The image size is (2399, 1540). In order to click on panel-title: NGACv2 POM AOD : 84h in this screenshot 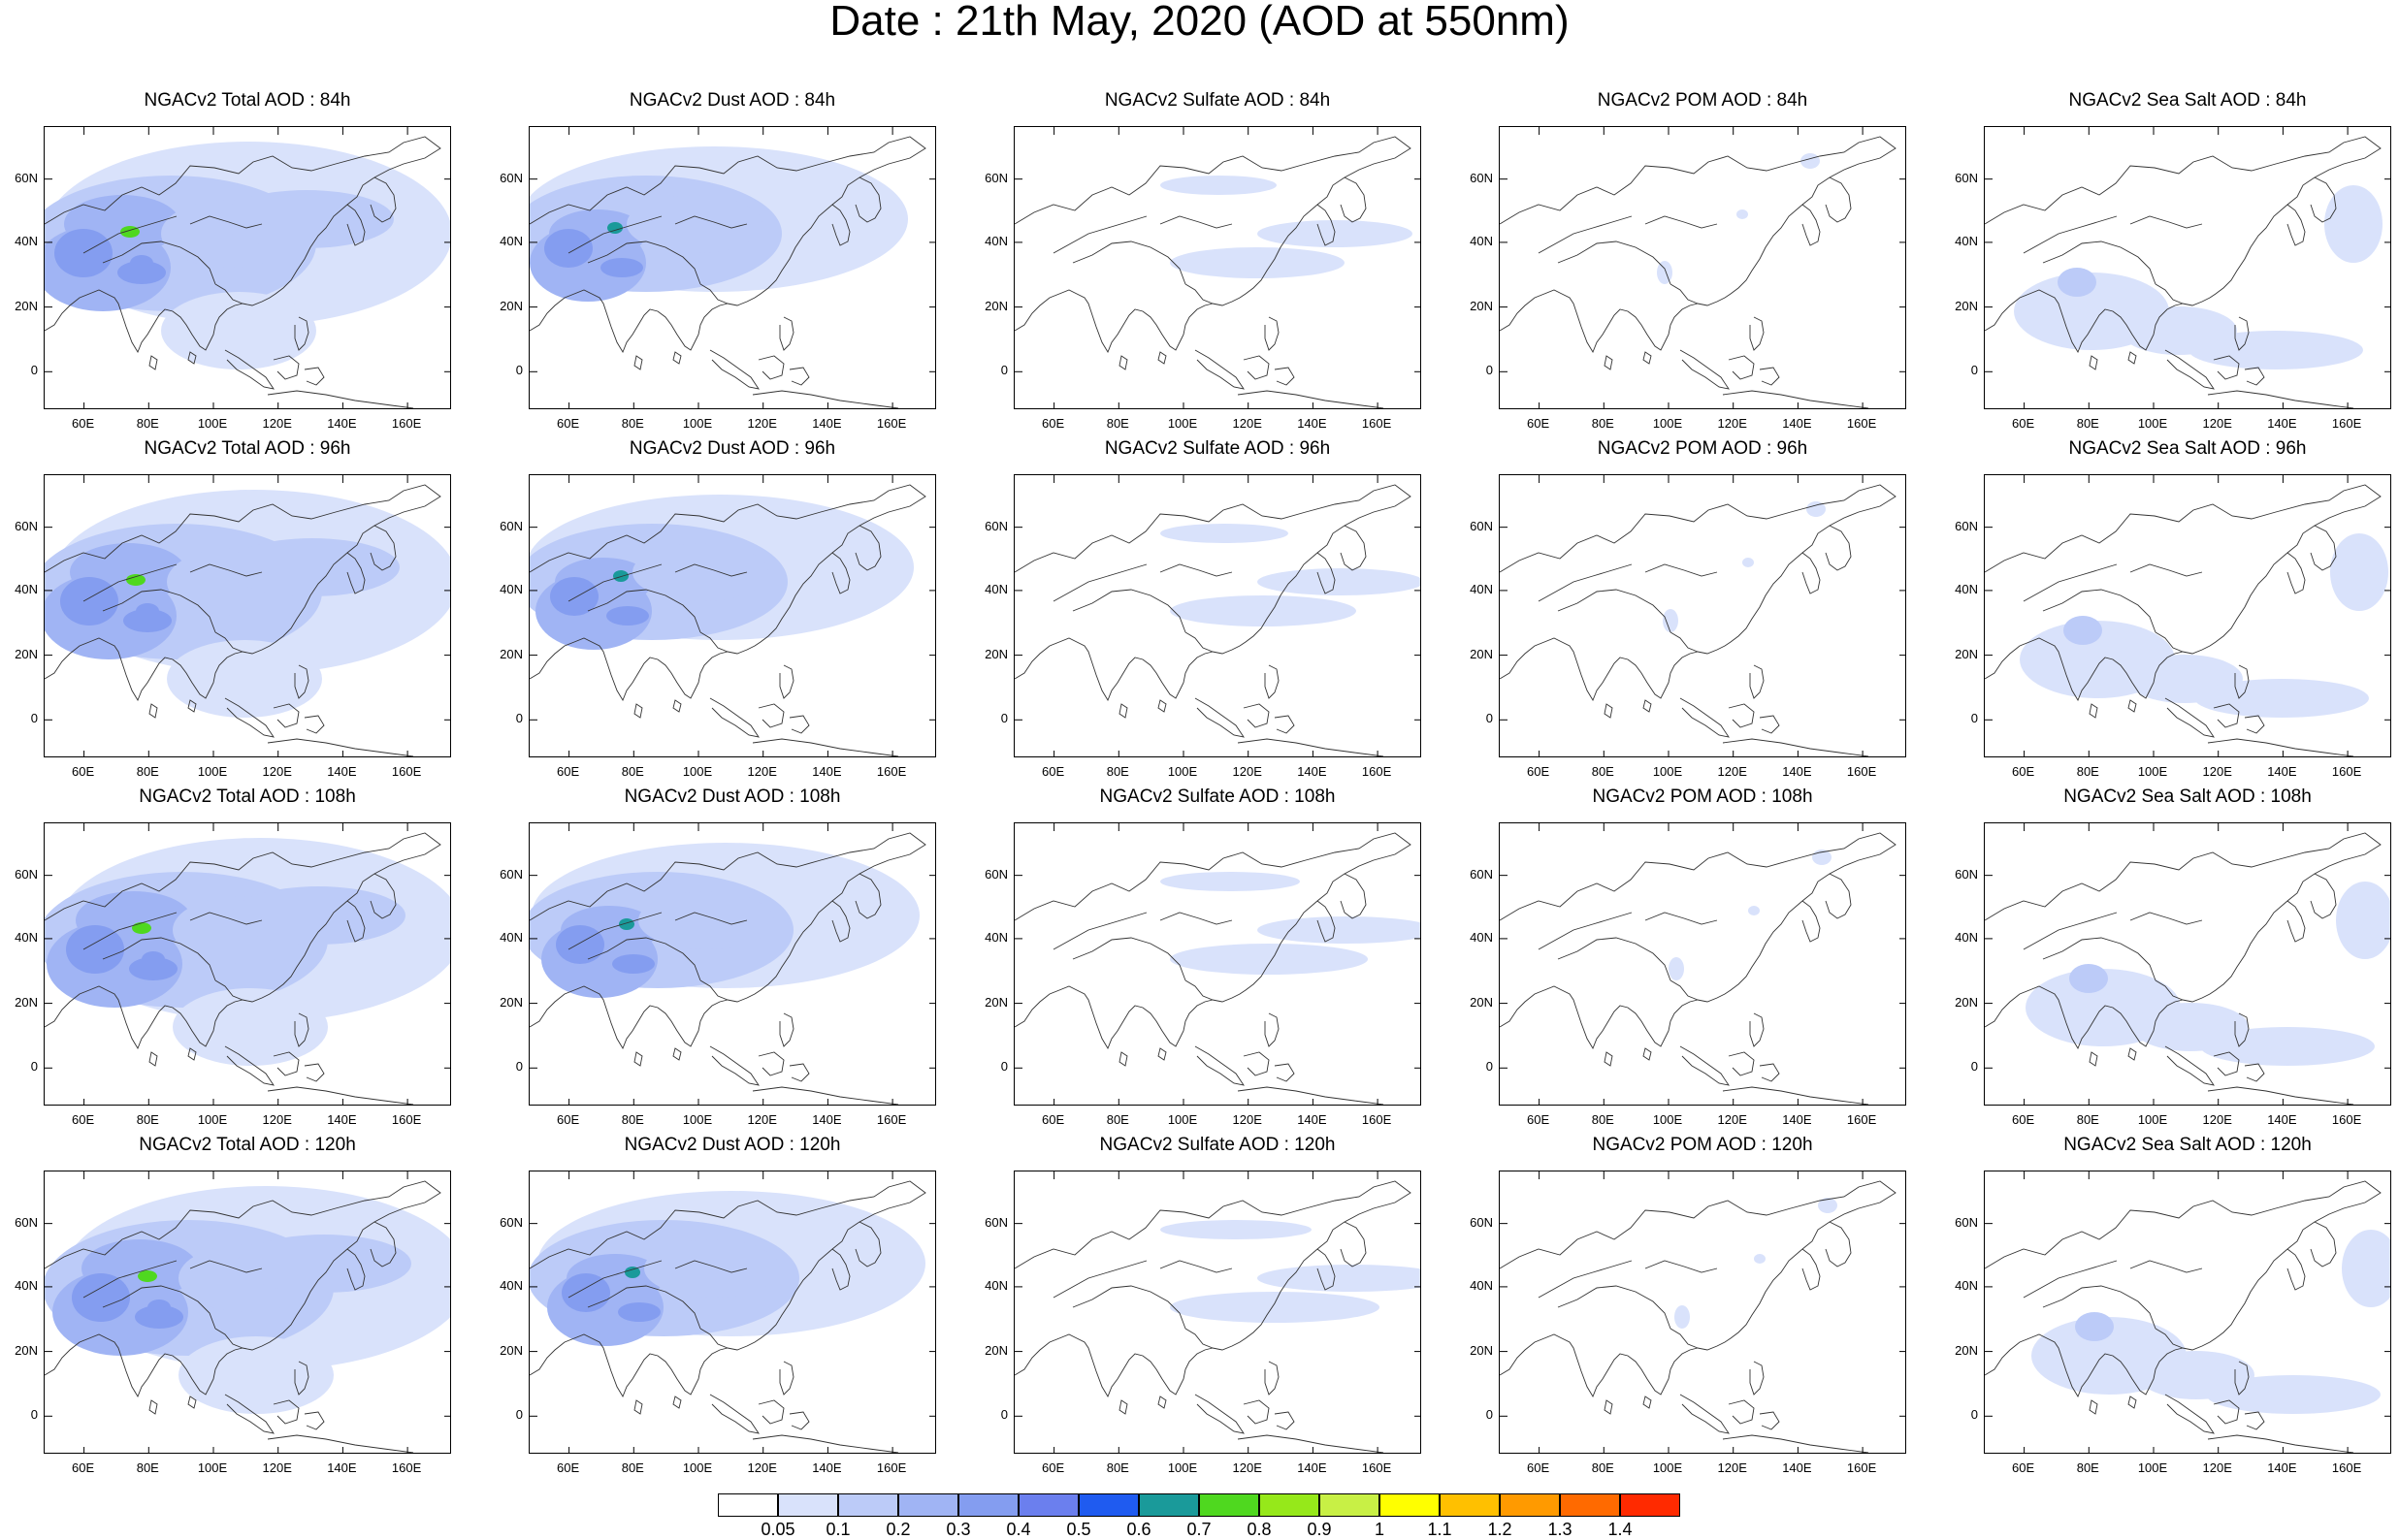, I will do `click(1702, 100)`.